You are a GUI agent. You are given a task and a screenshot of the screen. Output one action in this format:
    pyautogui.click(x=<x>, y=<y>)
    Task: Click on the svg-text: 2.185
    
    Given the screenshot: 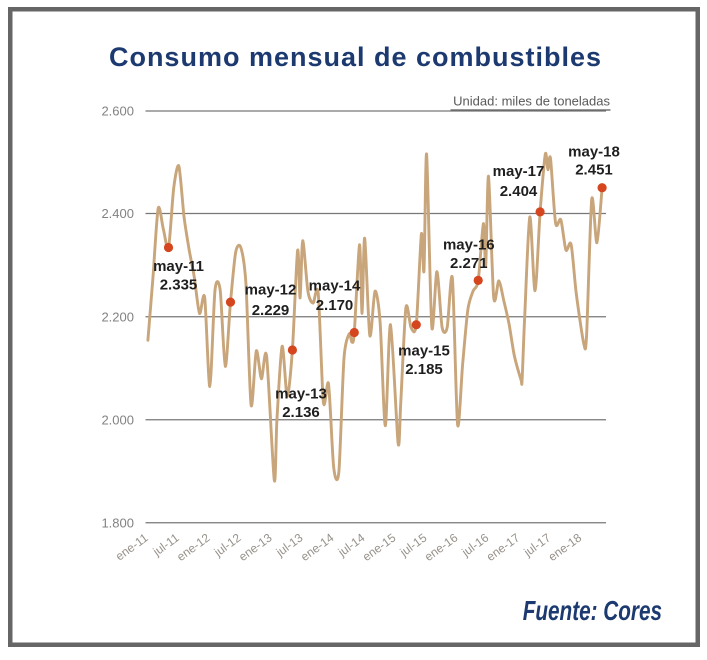 What is the action you would take?
    pyautogui.click(x=424, y=369)
    